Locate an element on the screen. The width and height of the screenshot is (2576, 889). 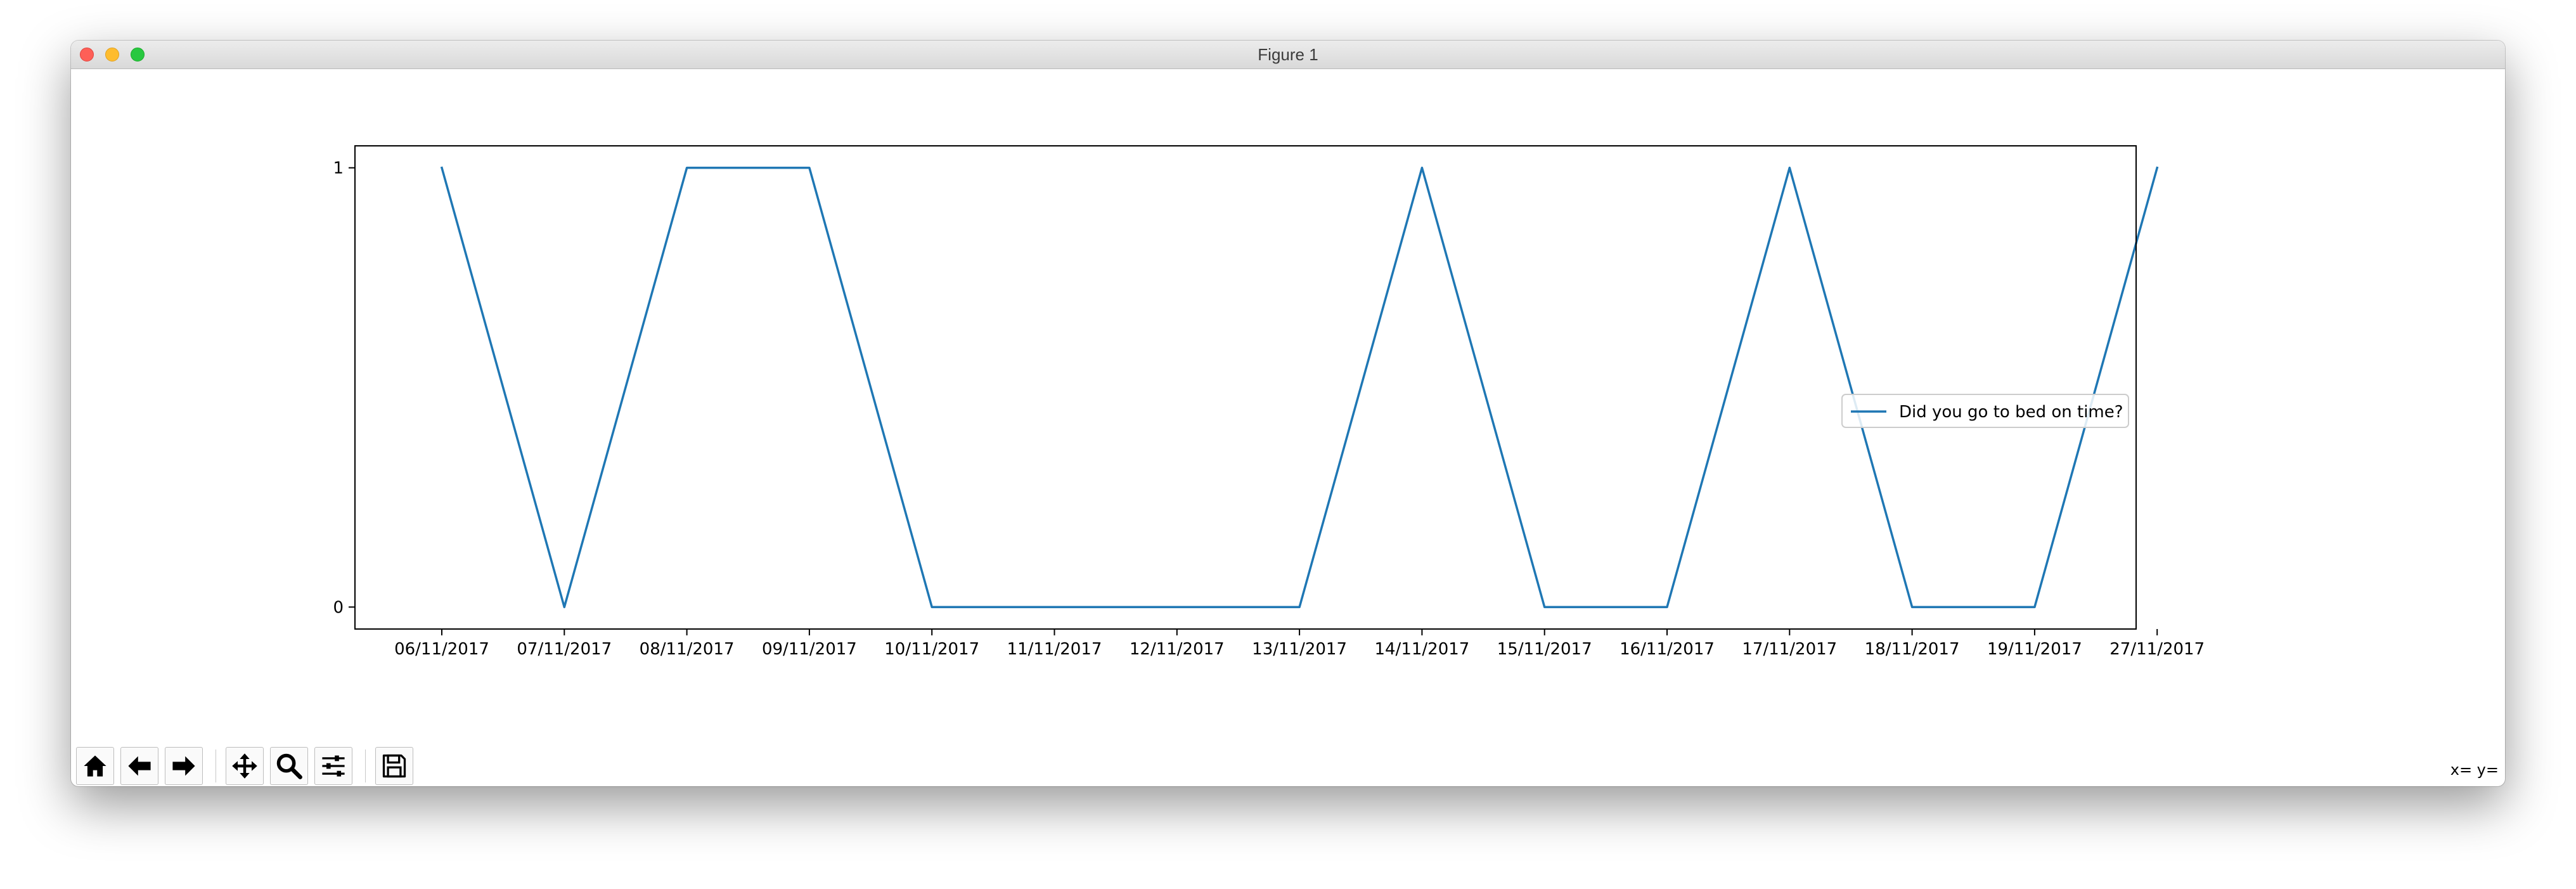
arrow-right-icon is located at coordinates (183, 766).